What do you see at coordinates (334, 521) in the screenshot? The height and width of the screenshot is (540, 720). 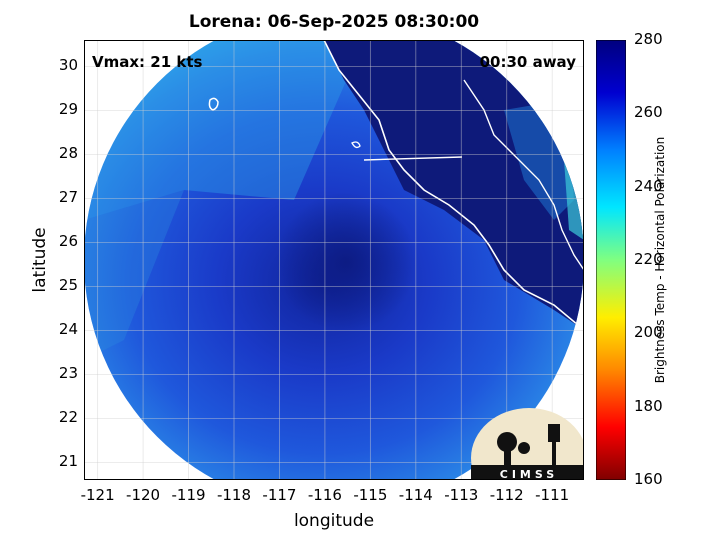 I see `x-axis-label: longitude` at bounding box center [334, 521].